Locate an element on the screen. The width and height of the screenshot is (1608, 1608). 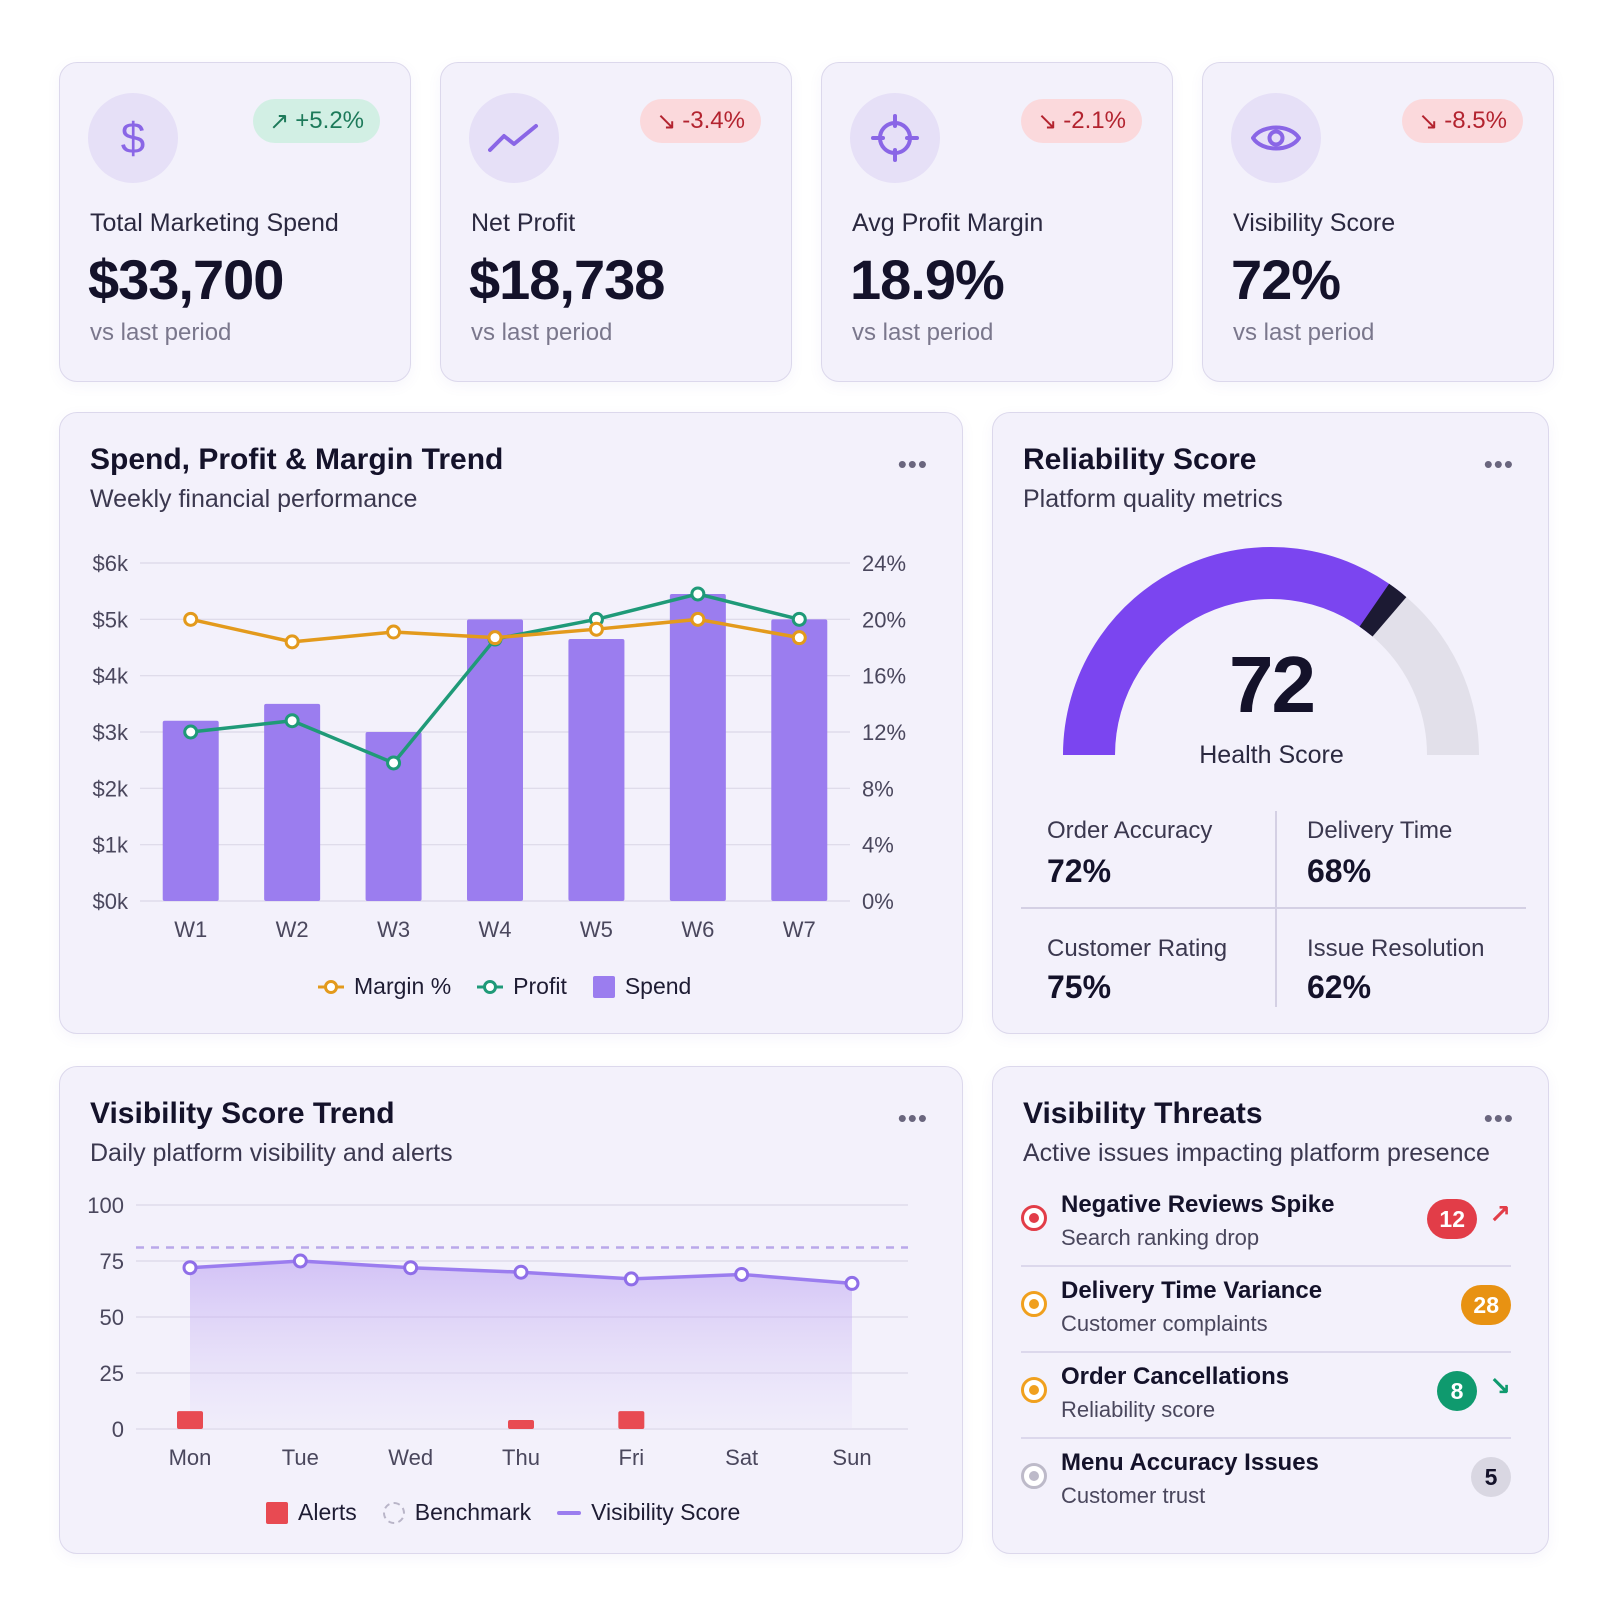
delta-badge: ↘ -3.4% is located at coordinates (700, 121).